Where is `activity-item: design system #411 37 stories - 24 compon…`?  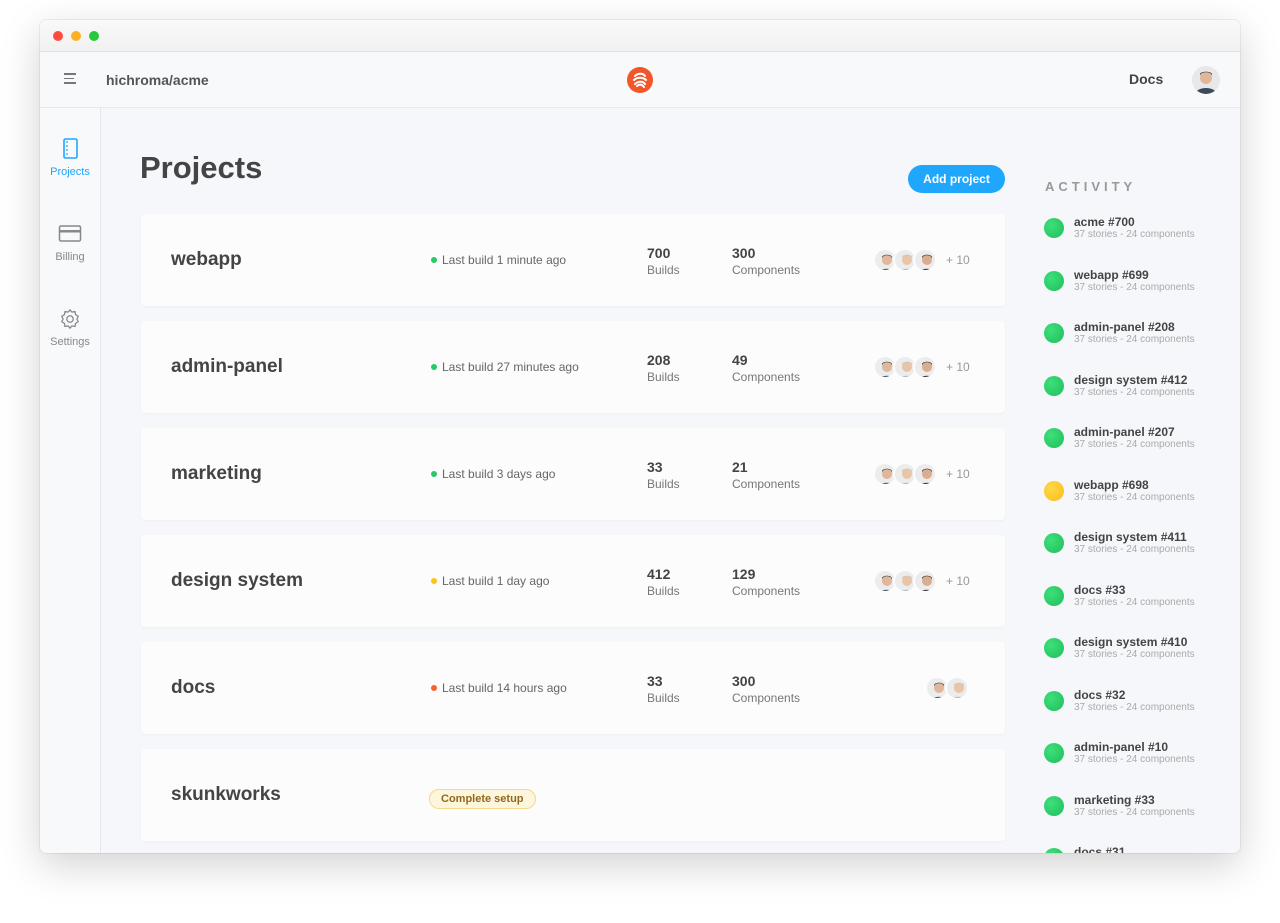
activity-item: design system #411 37 stories - 24 compon… is located at coordinates (1142, 548).